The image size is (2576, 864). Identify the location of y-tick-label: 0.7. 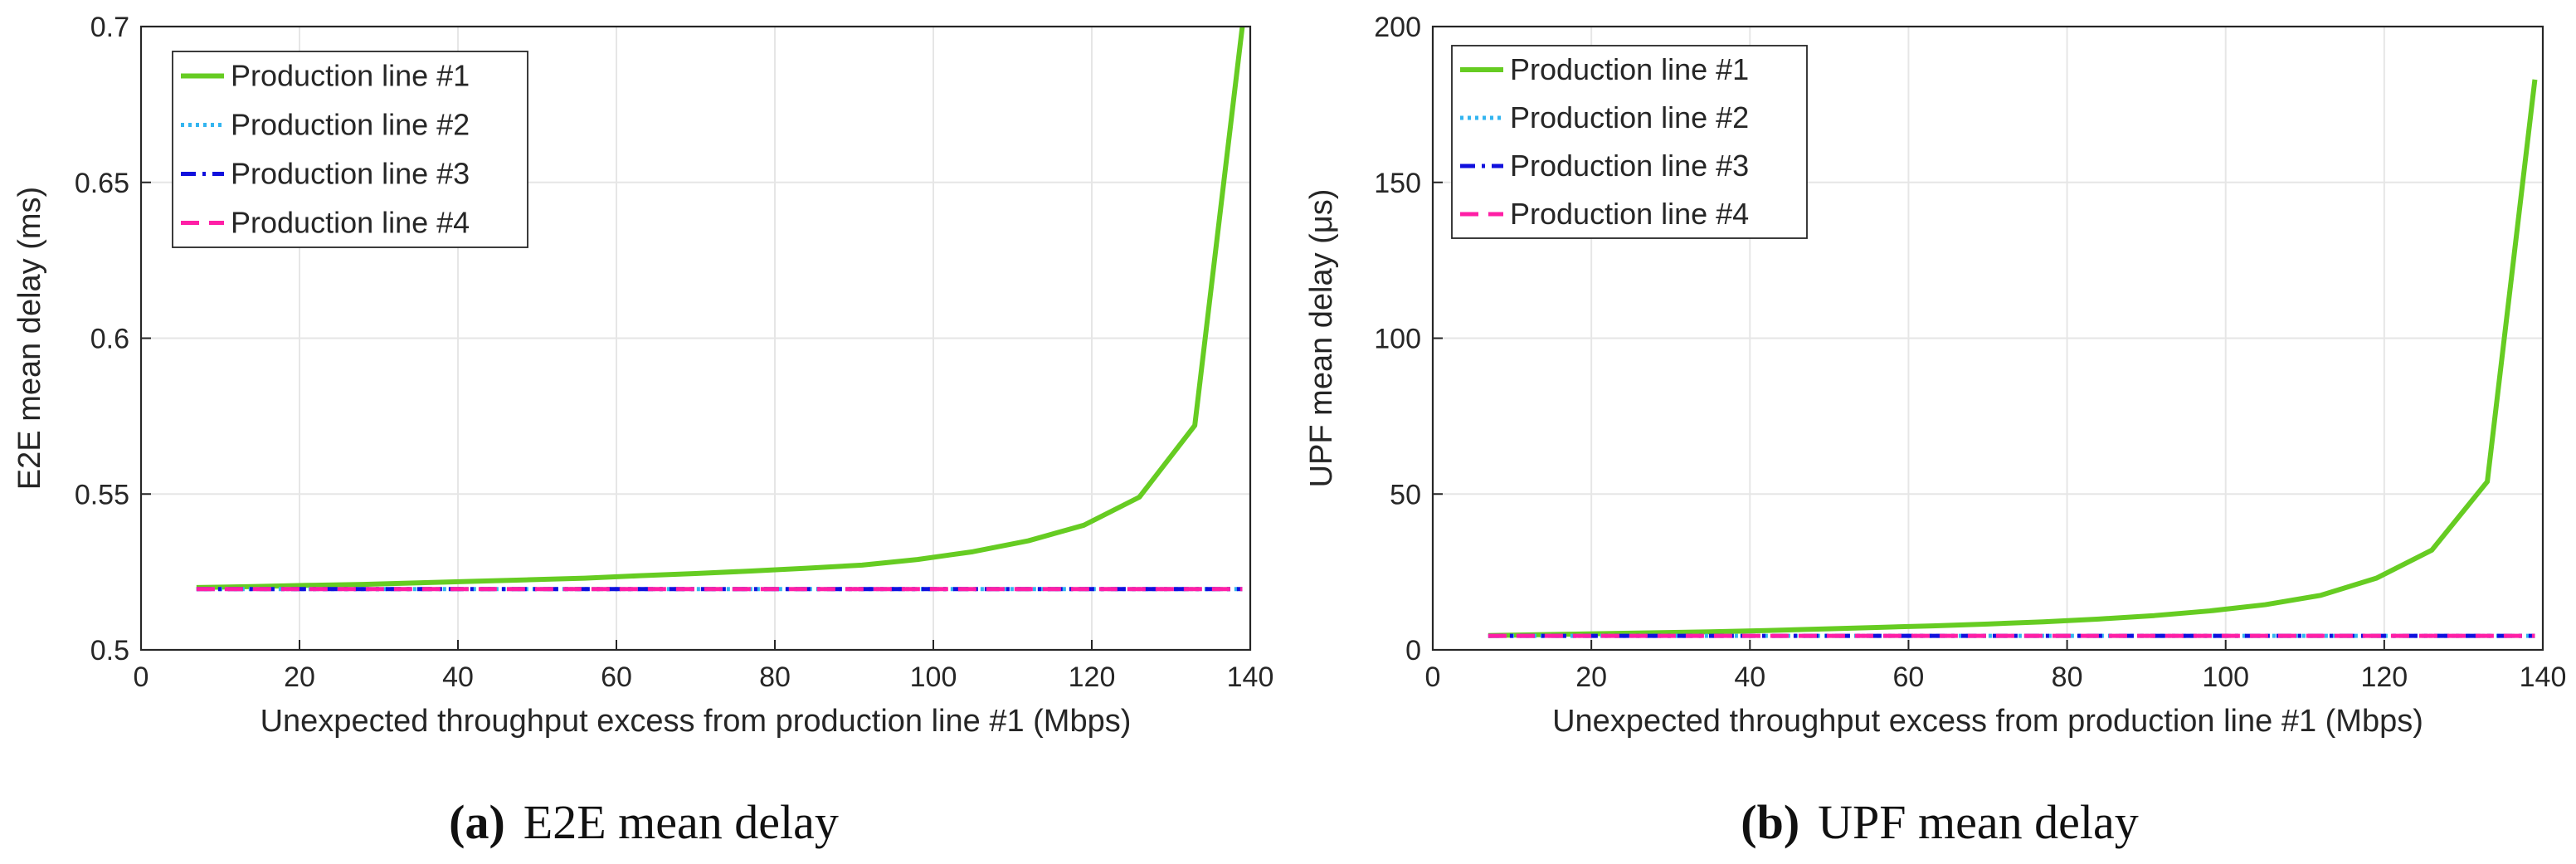
(109, 28).